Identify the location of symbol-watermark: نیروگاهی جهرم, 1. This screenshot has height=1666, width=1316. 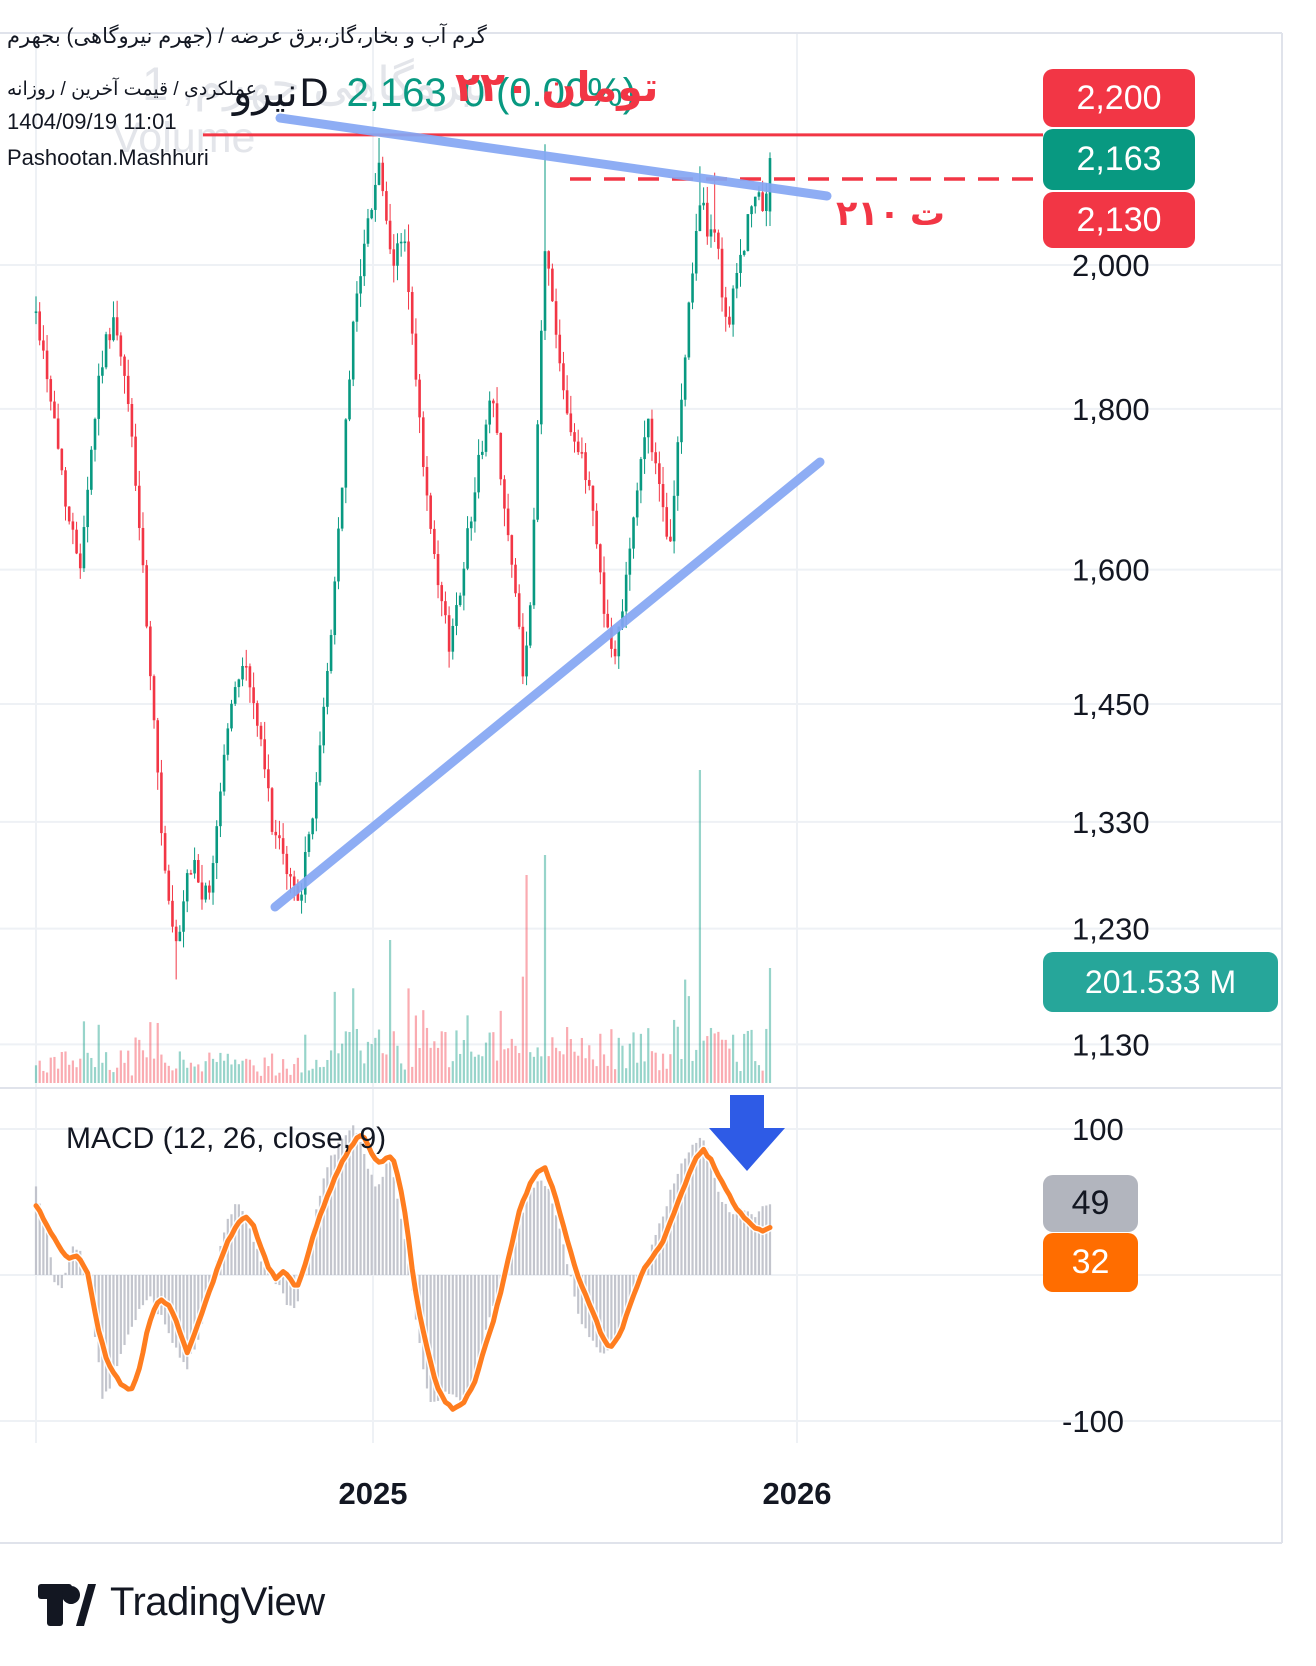
(316, 83).